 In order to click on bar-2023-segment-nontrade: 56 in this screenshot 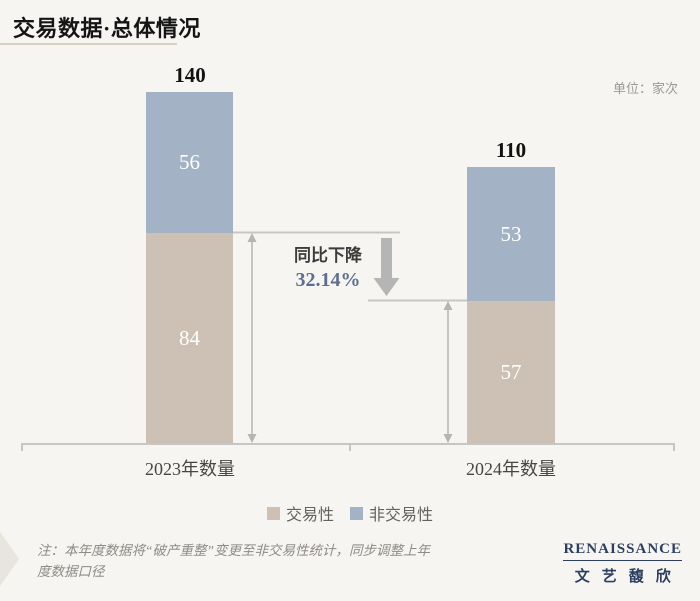, I will do `click(189, 162)`.